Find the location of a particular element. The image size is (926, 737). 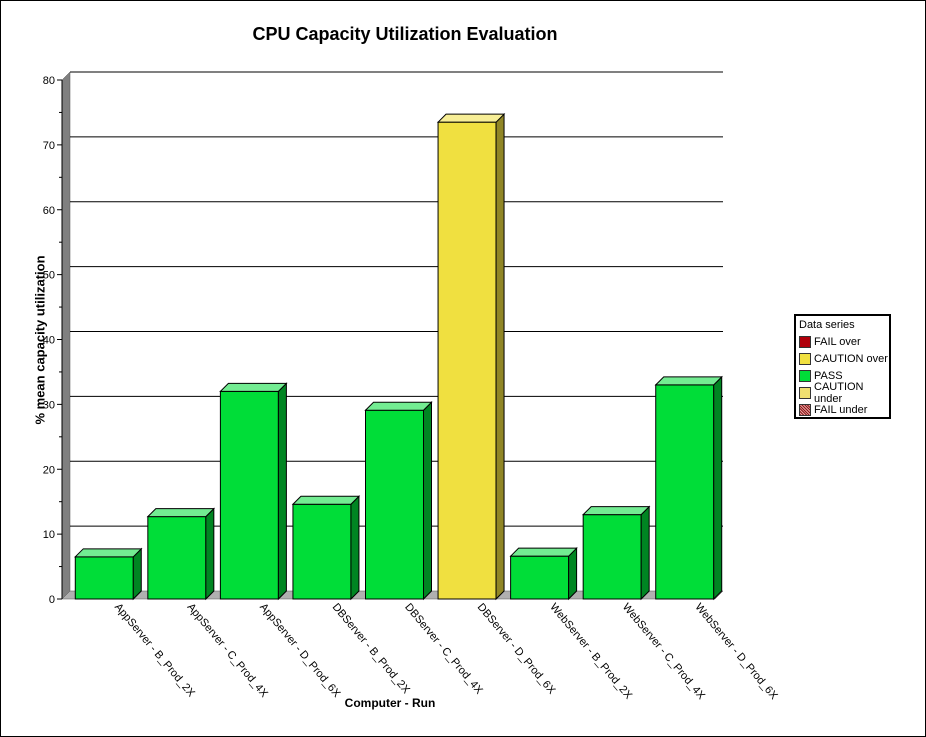

legend-item: PASS is located at coordinates (844, 375).